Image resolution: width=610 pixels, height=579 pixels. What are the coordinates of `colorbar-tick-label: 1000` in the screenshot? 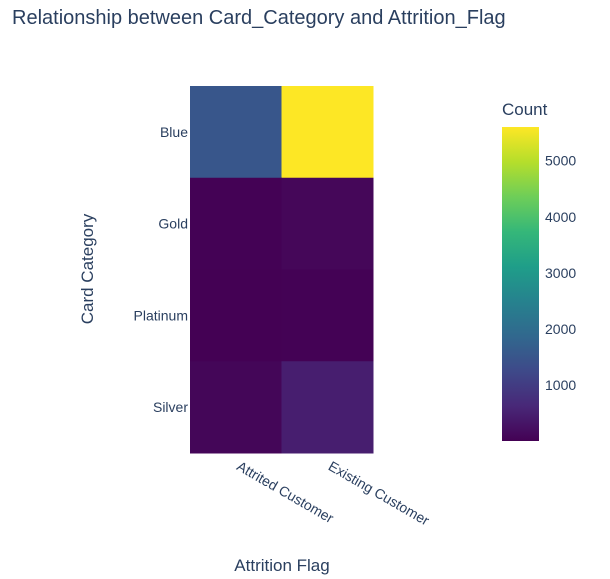 It's located at (560, 385).